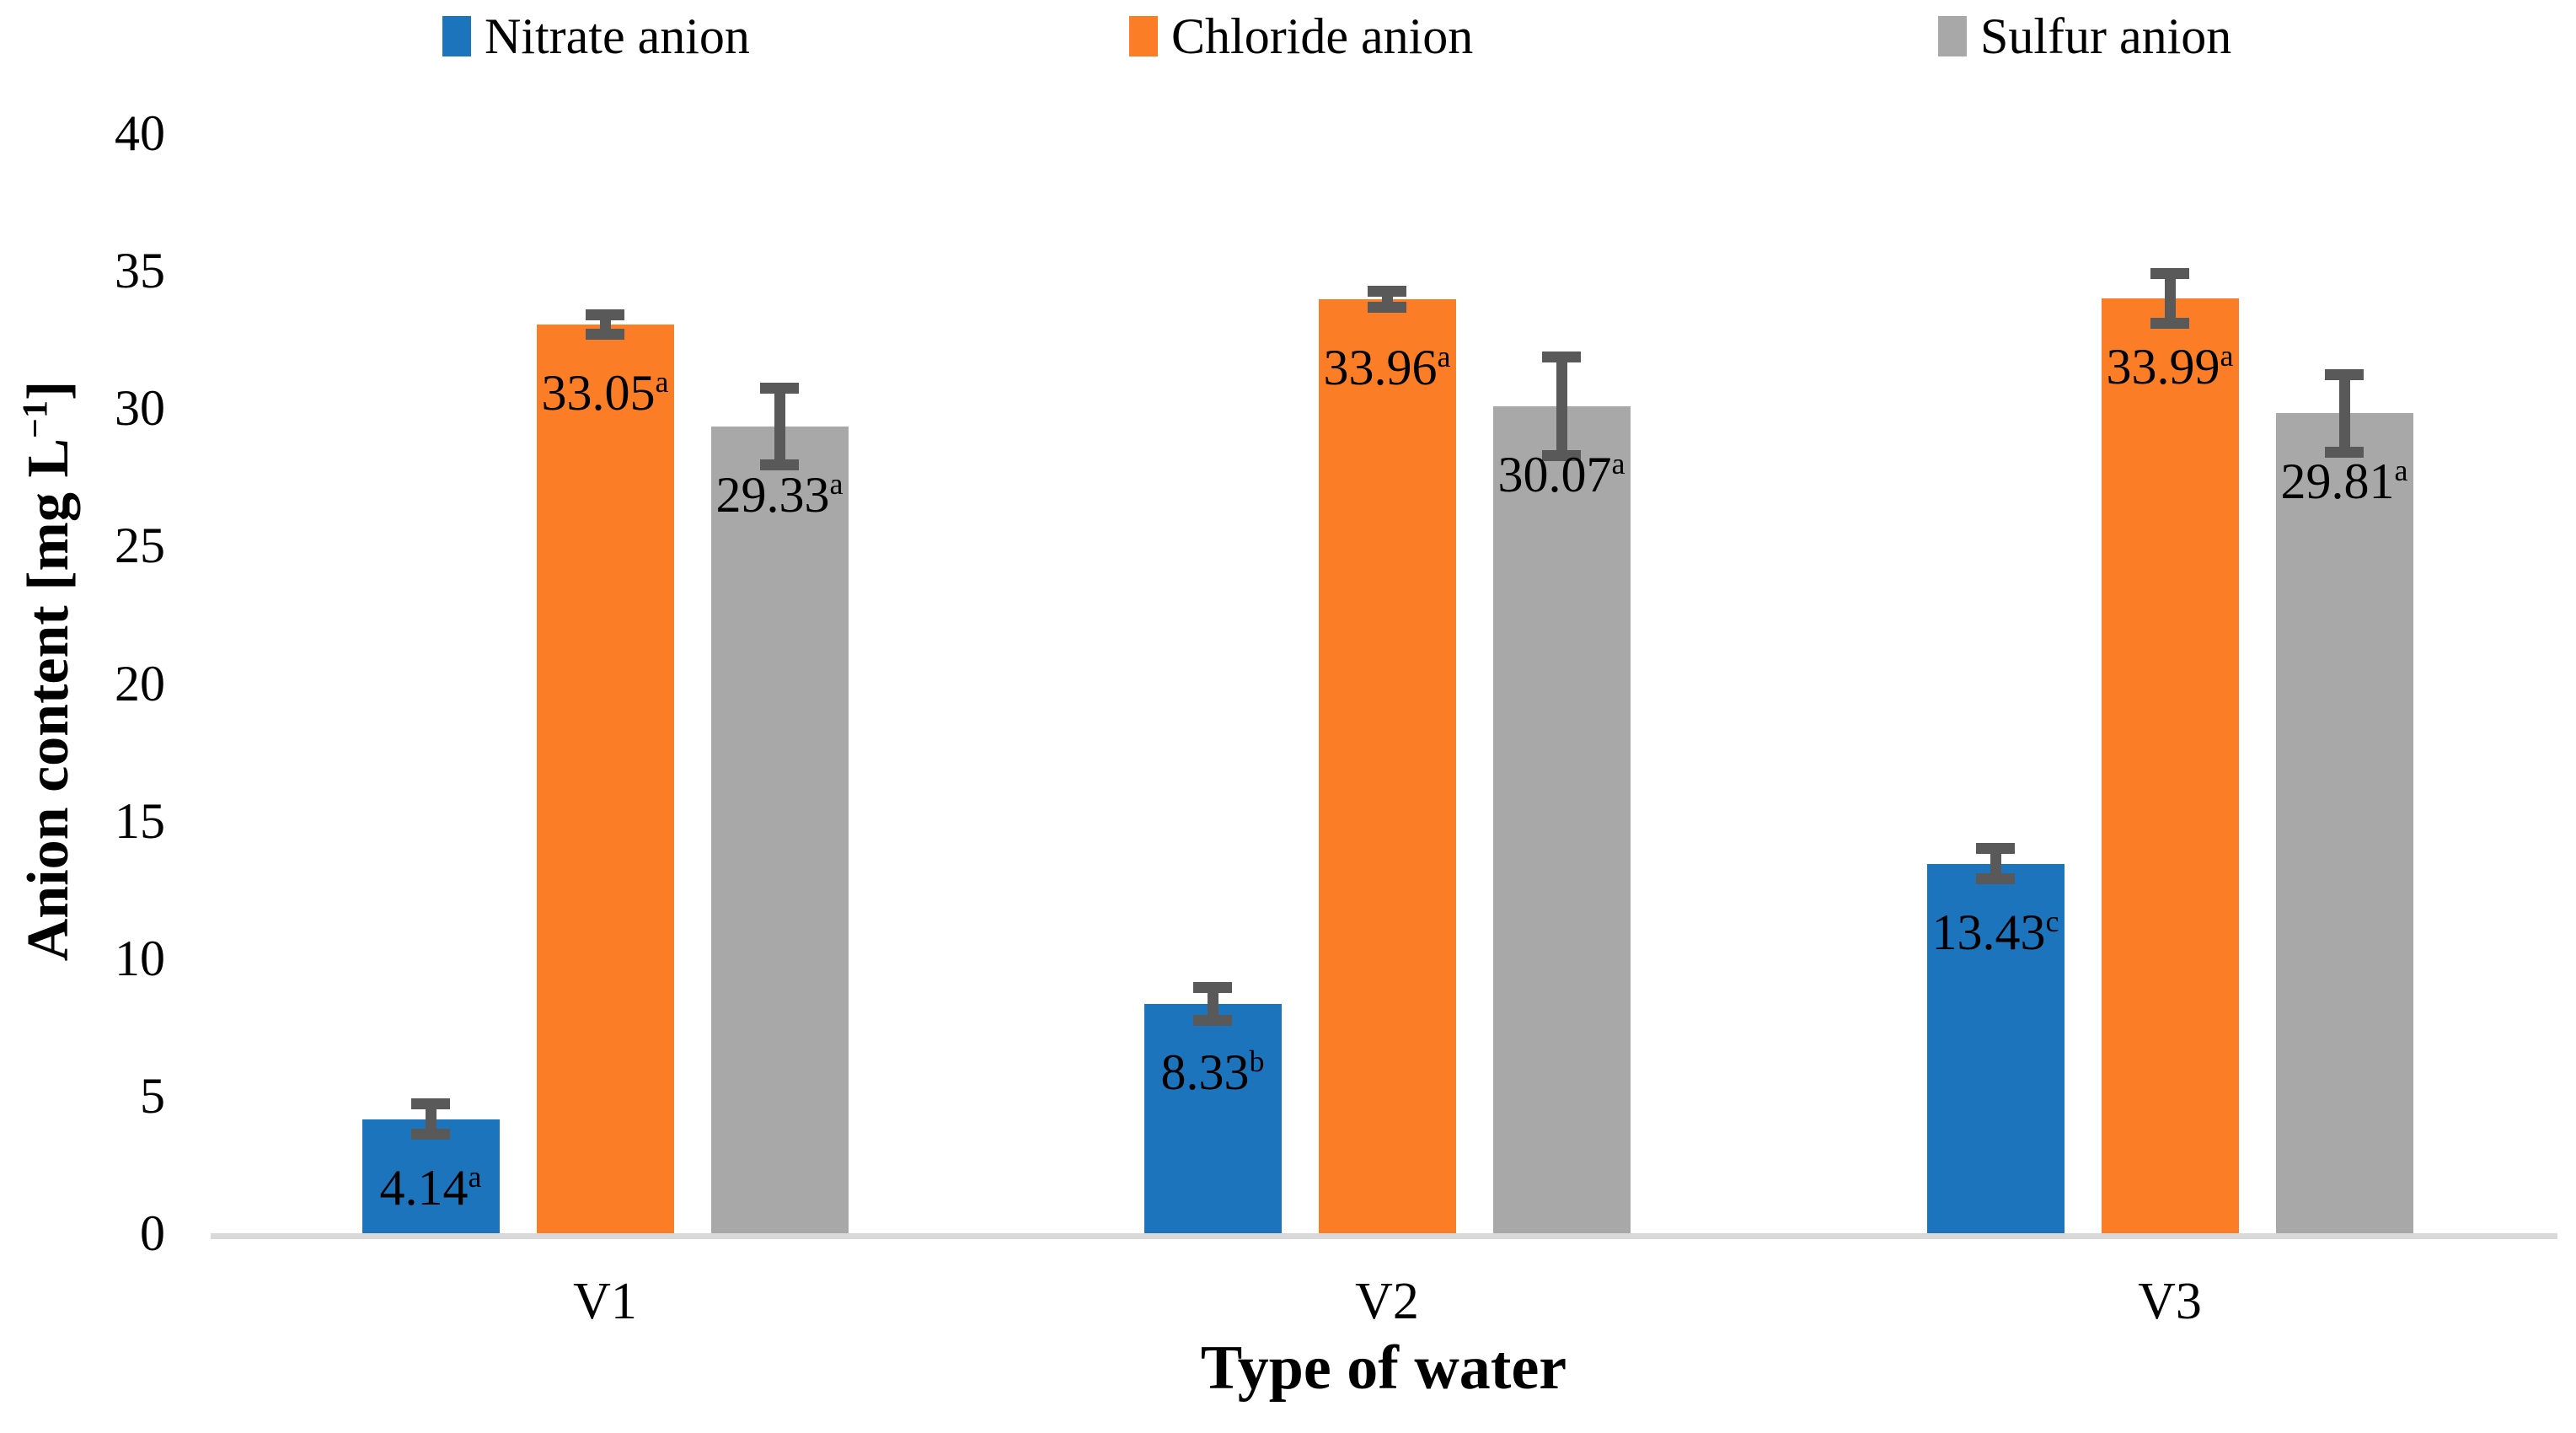 This screenshot has height=1433, width=2576. I want to click on y-tick-label: 40, so click(140, 133).